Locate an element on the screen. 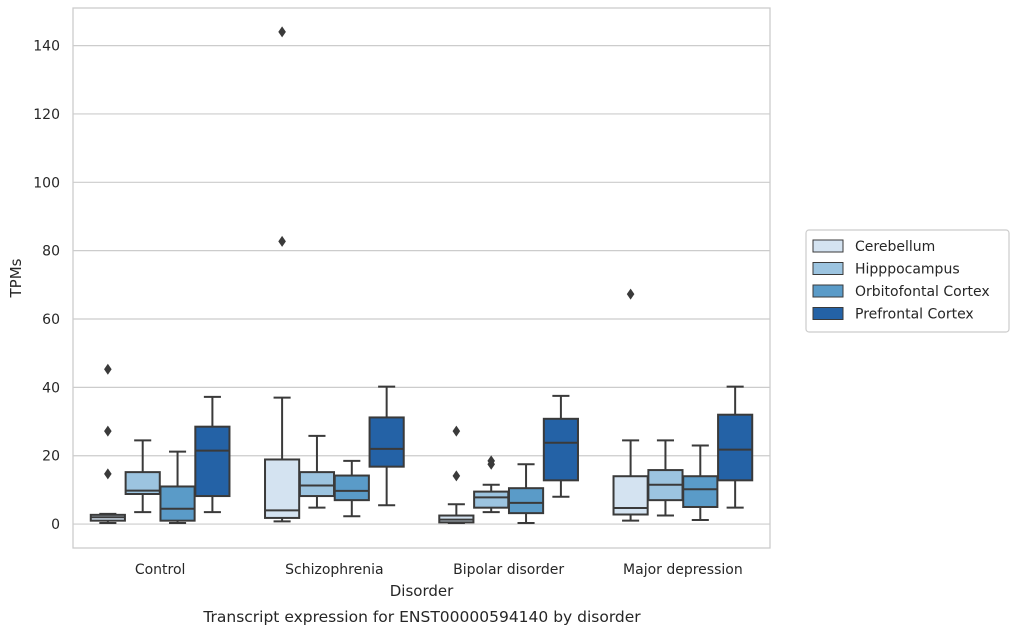 This screenshot has height=639, width=1018. y-tick-label: 60 is located at coordinates (51, 320).